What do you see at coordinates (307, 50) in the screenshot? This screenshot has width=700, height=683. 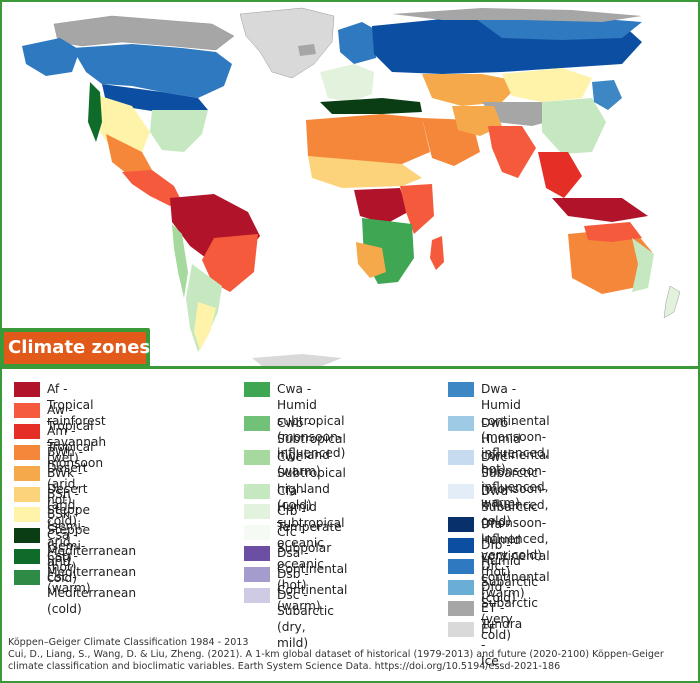 I see `iceland-region` at bounding box center [307, 50].